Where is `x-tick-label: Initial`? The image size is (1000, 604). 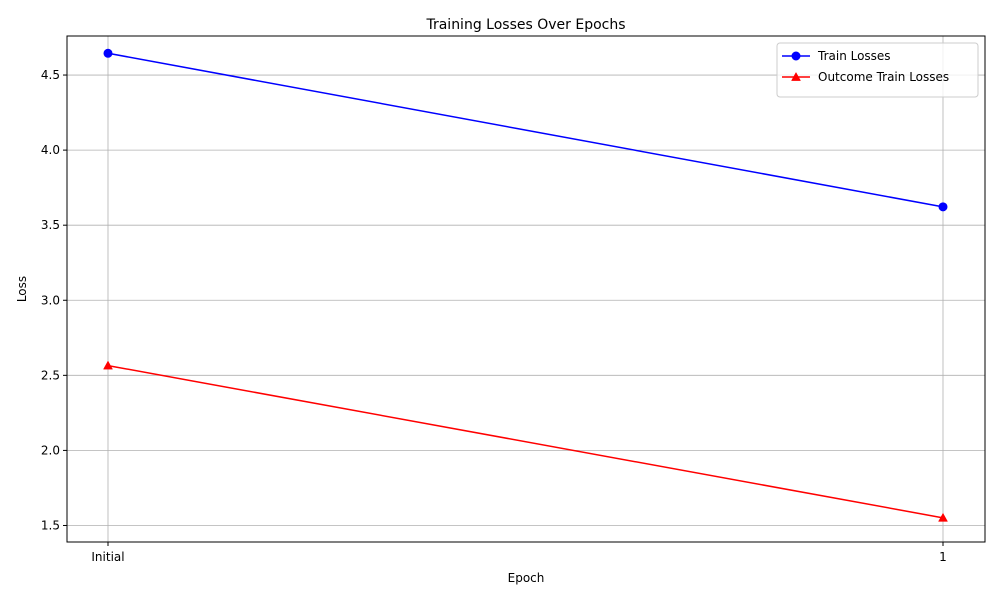
x-tick-label: Initial is located at coordinates (107, 557).